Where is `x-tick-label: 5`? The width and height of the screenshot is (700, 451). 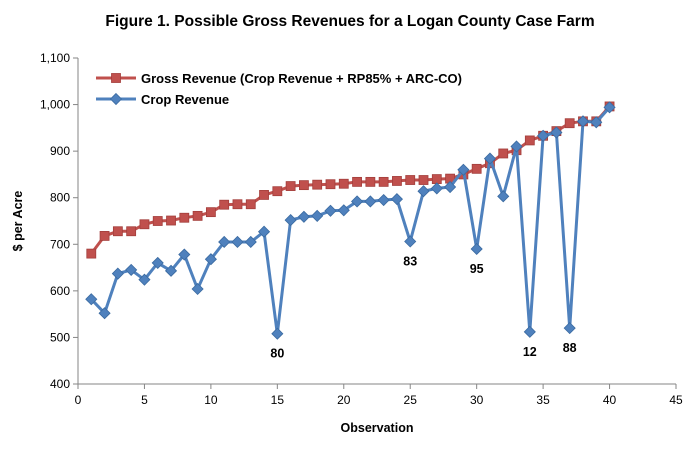 x-tick-label: 5 is located at coordinates (144, 400).